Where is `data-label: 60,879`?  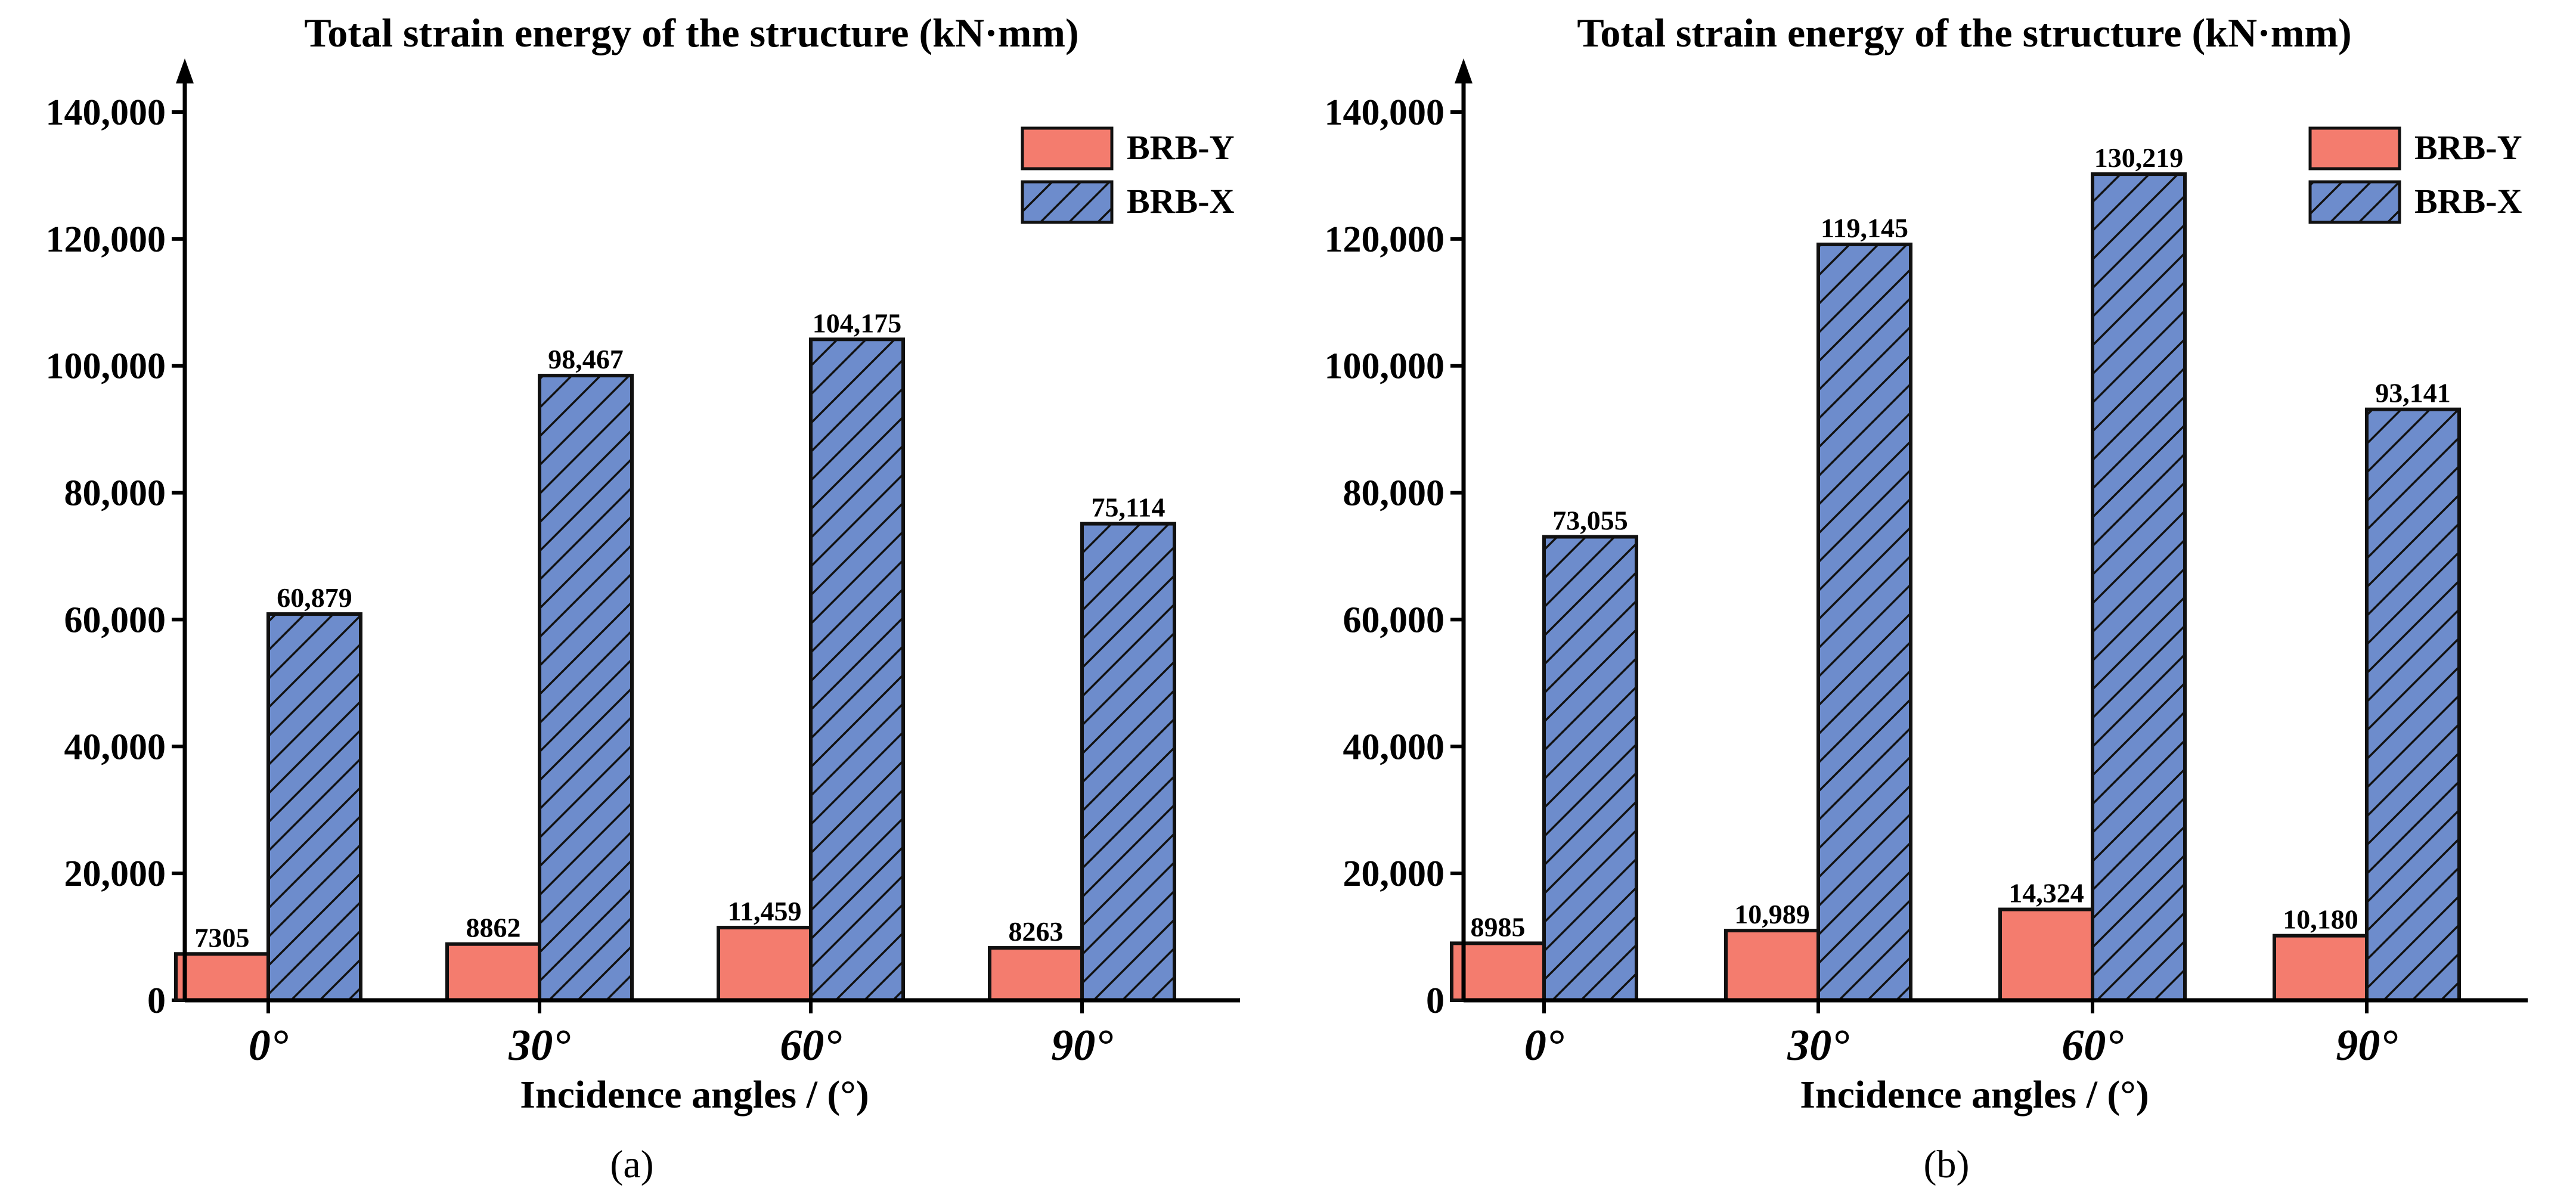 data-label: 60,879 is located at coordinates (314, 597).